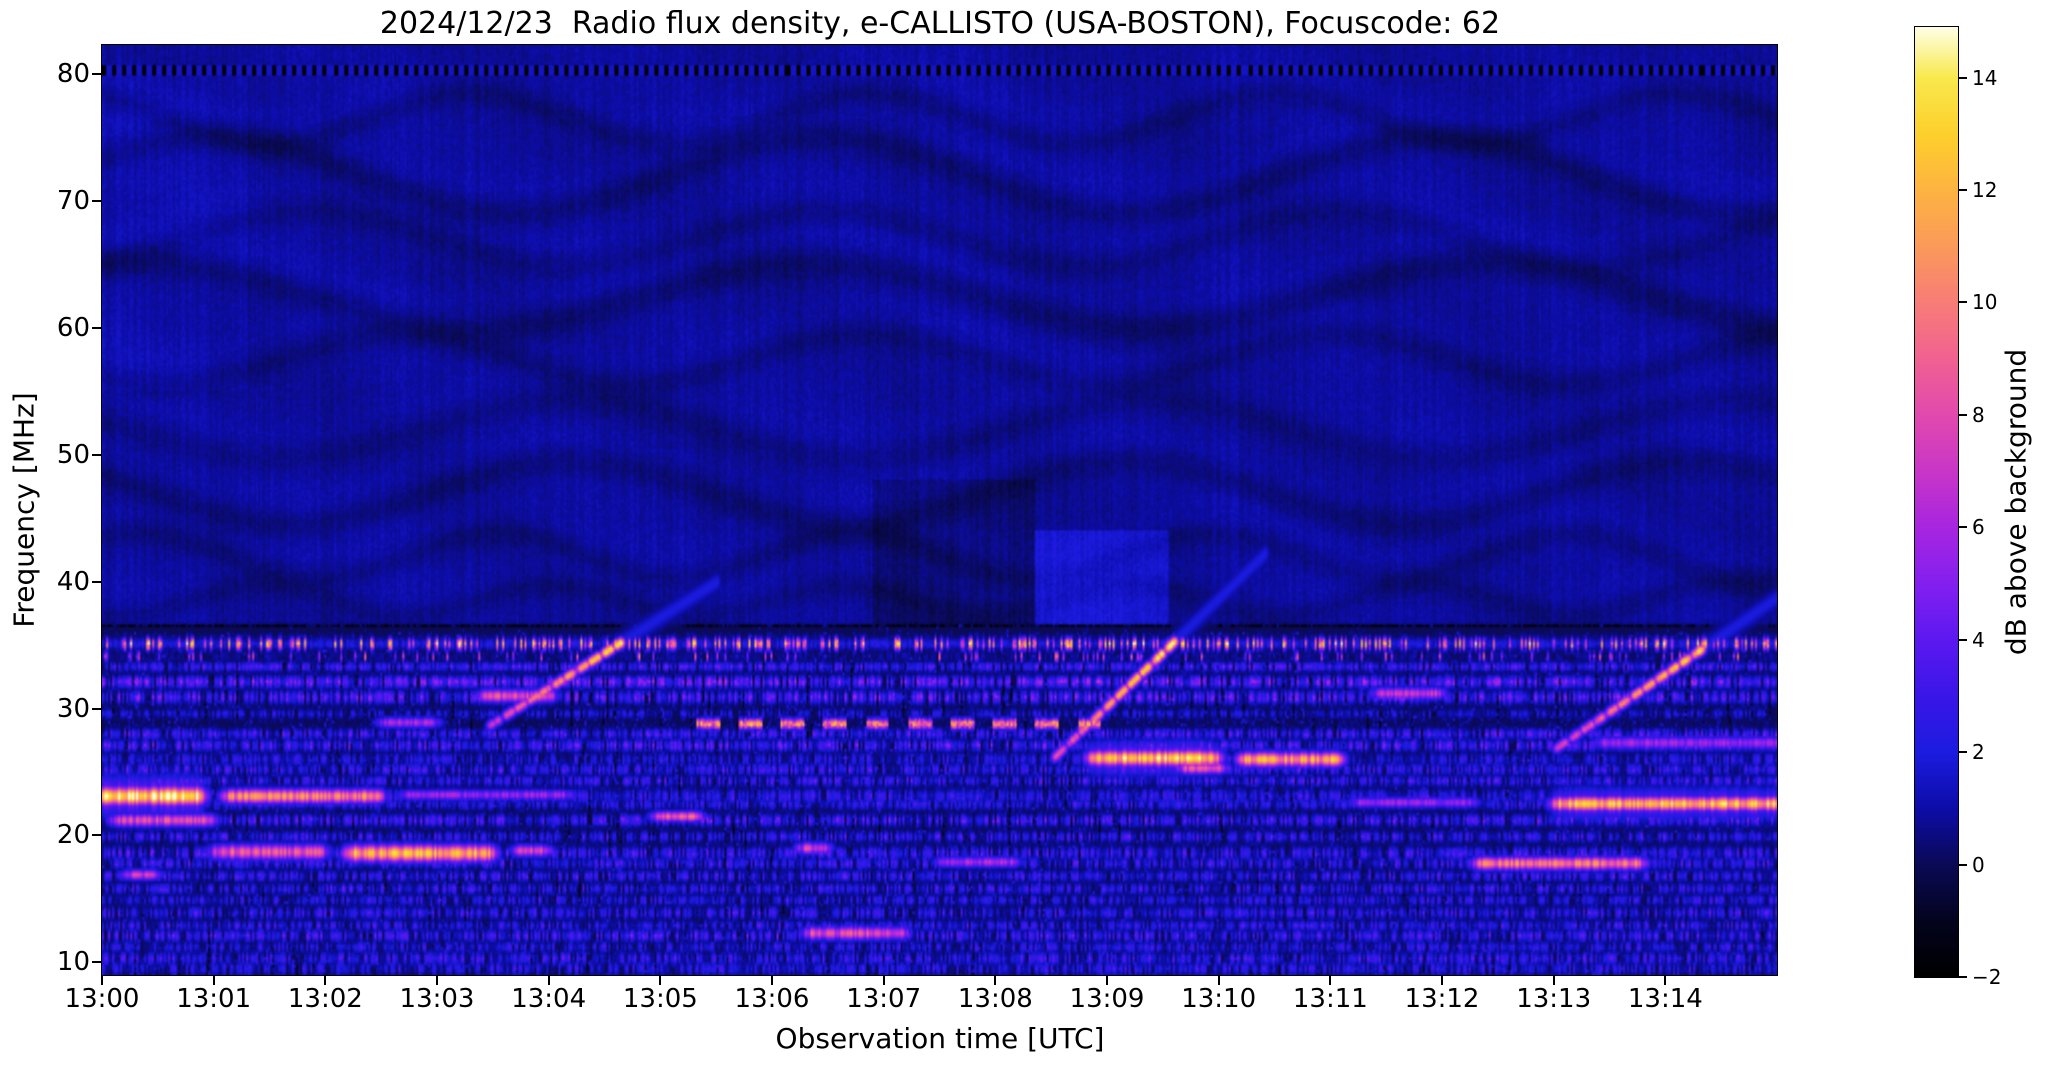  I want to click on y-tick-label: 60, so click(73, 327).